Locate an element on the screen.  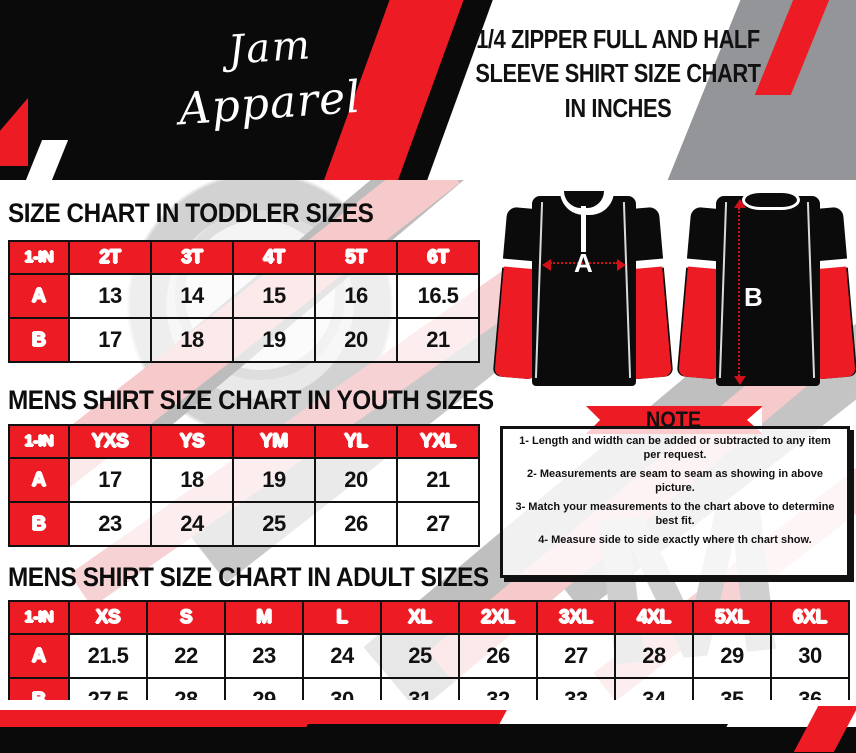
toddler-col-5t: 5T is located at coordinates (356, 257).